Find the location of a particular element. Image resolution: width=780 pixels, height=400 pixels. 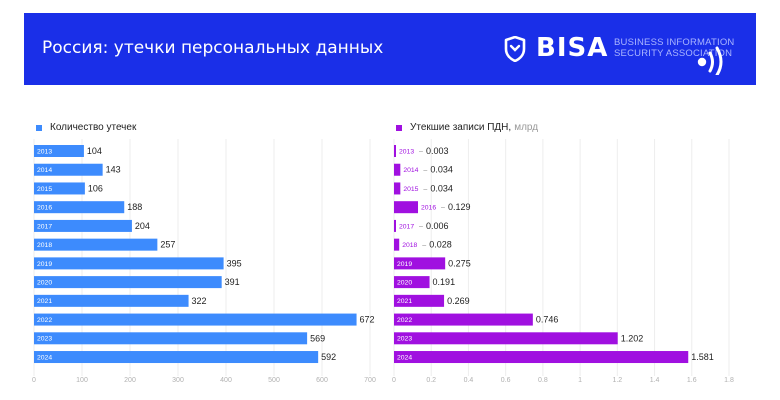

value-label: 391 is located at coordinates (232, 282).